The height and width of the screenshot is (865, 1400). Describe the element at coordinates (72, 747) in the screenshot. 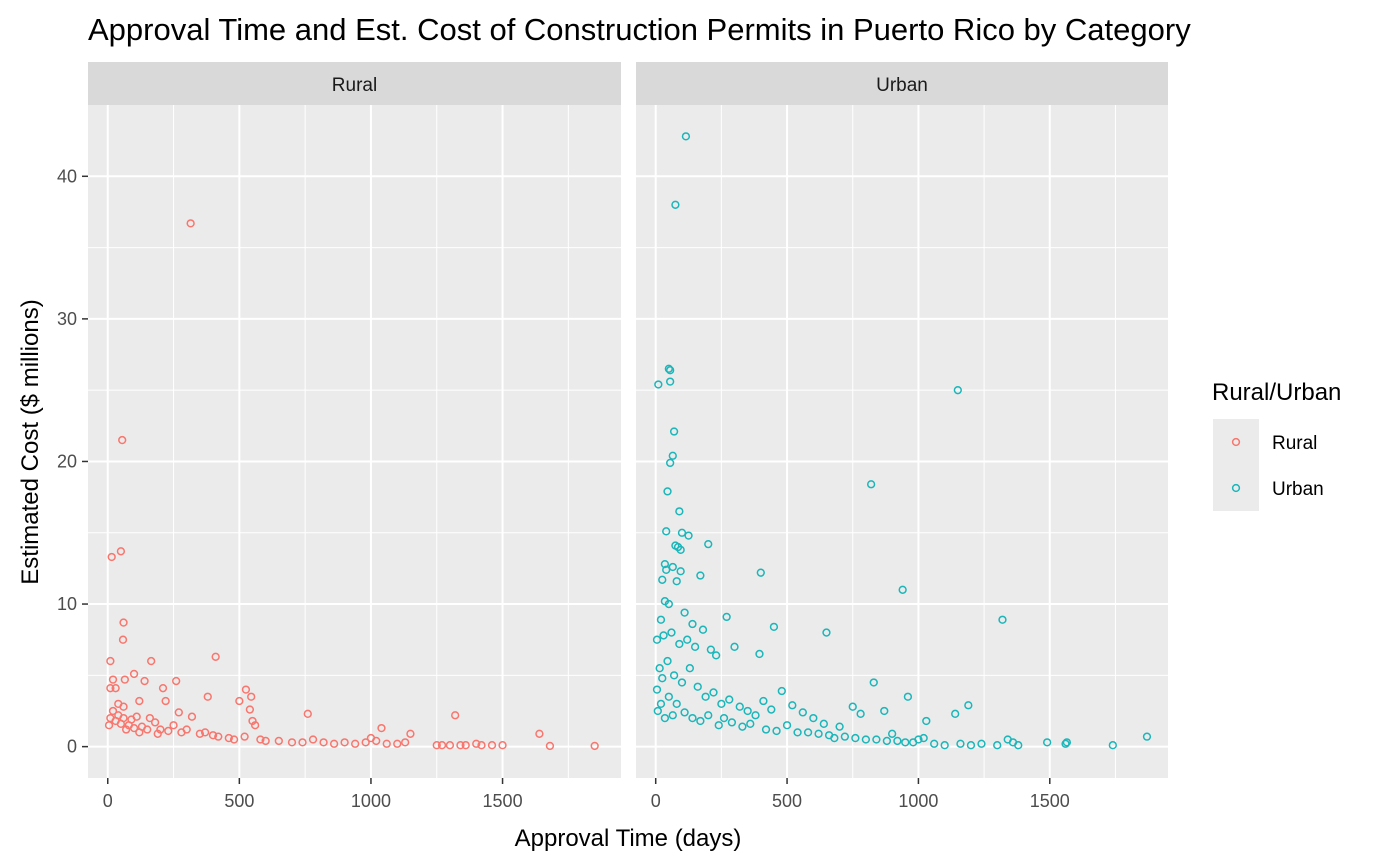

I see `y-tick-label: 0` at that location.